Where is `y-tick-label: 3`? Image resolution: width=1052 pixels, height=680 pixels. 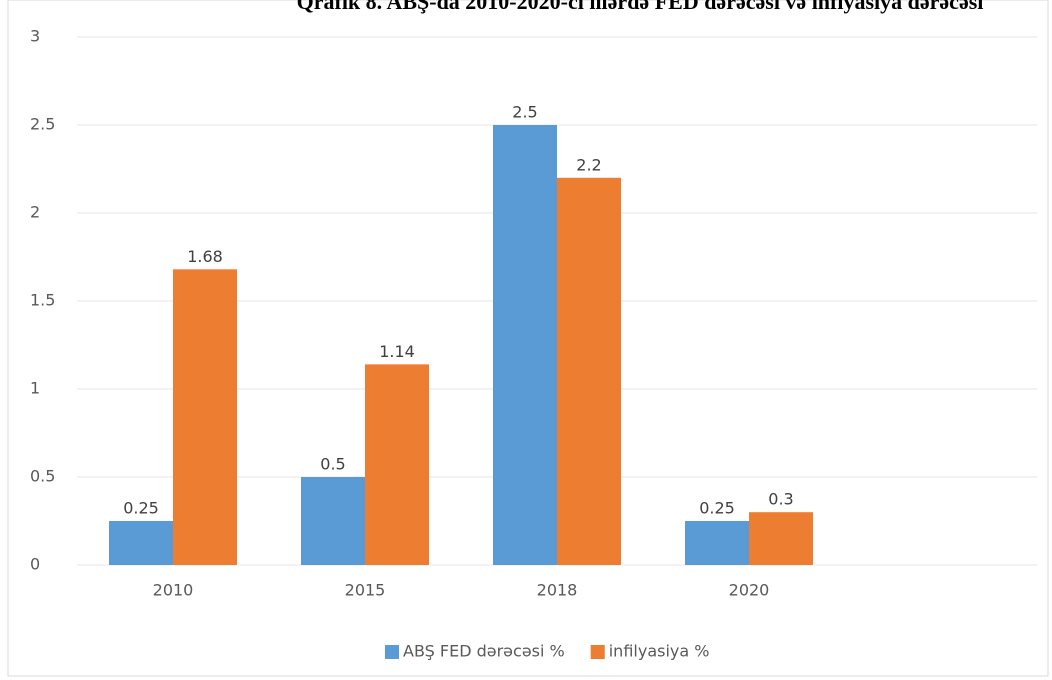
y-tick-label: 3 is located at coordinates (35, 36).